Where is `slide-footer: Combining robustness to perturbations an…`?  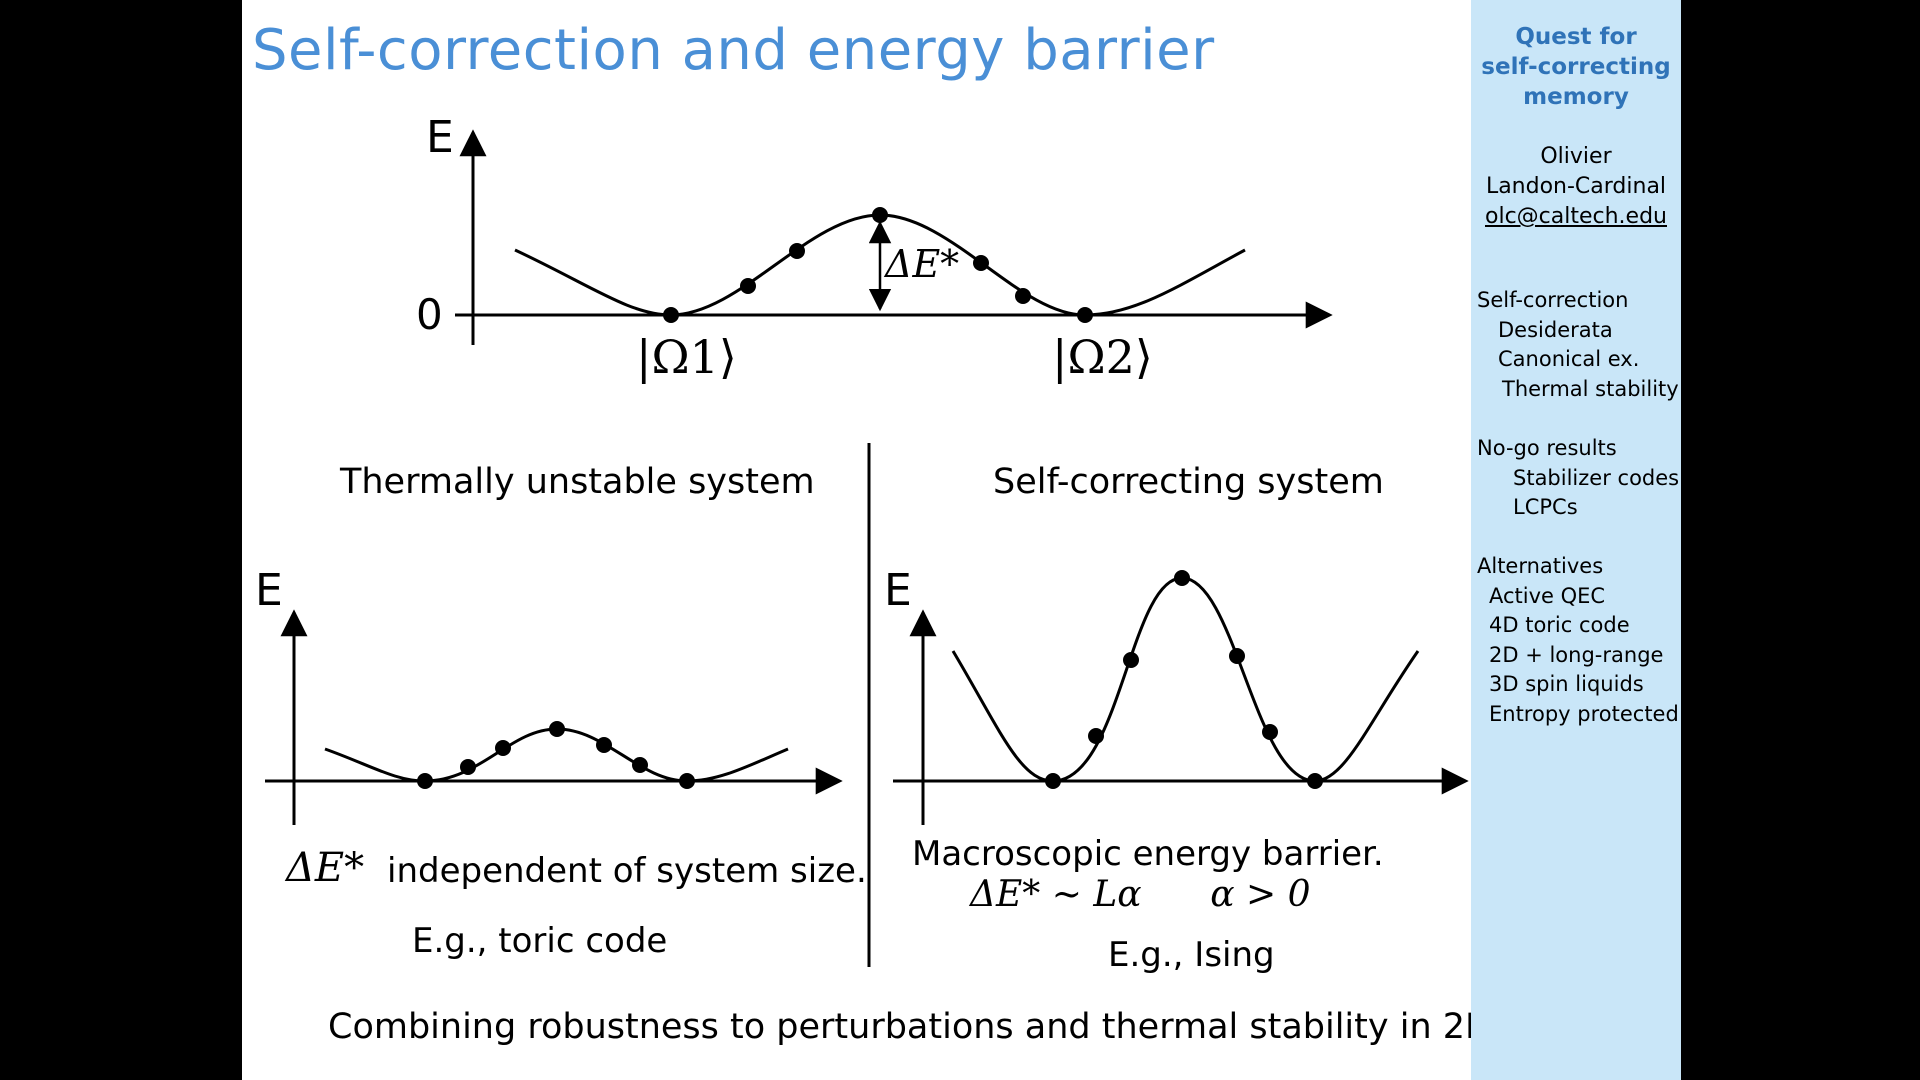
slide-footer: Combining robustness to perturbations an… is located at coordinates (919, 1027).